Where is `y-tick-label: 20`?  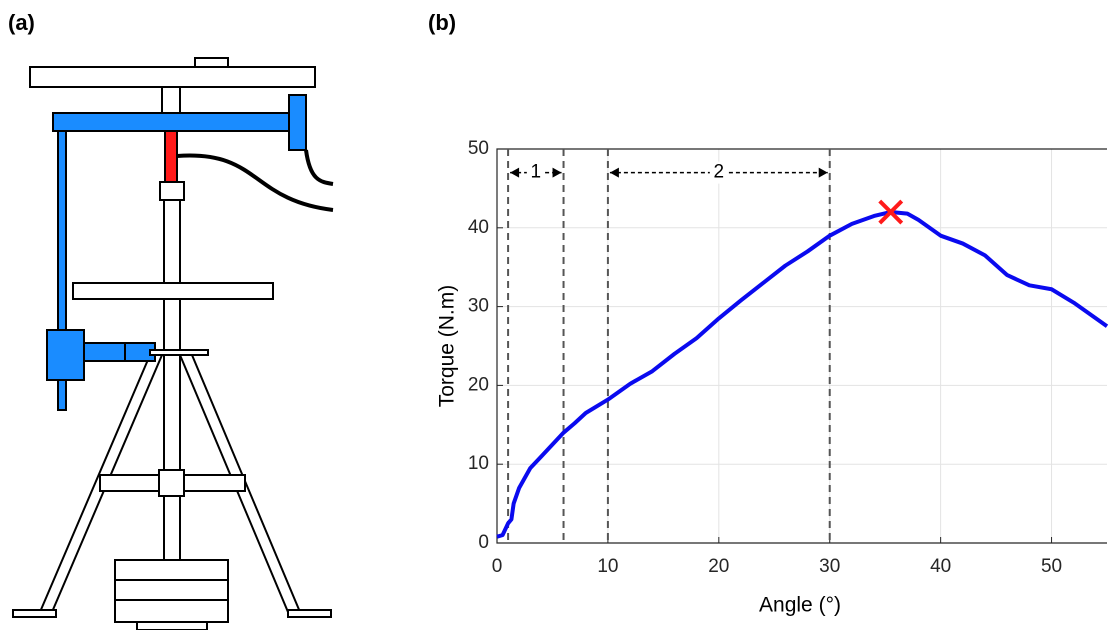
y-tick-label: 20 is located at coordinates (478, 384).